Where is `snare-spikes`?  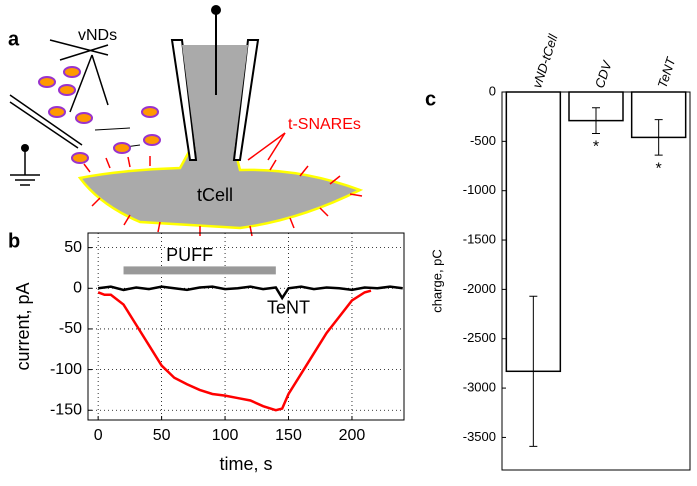 snare-spikes is located at coordinates (223, 184).